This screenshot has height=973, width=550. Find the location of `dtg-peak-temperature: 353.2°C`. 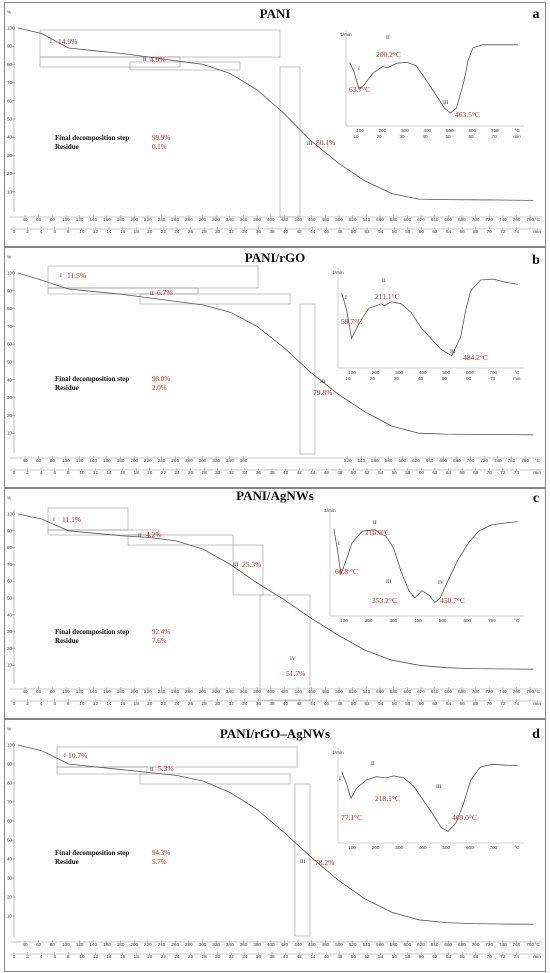

dtg-peak-temperature: 353.2°C is located at coordinates (384, 600).